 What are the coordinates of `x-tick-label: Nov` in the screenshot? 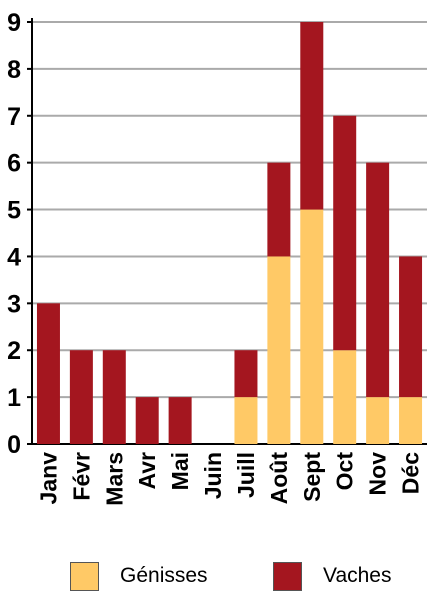 It's located at (378, 474).